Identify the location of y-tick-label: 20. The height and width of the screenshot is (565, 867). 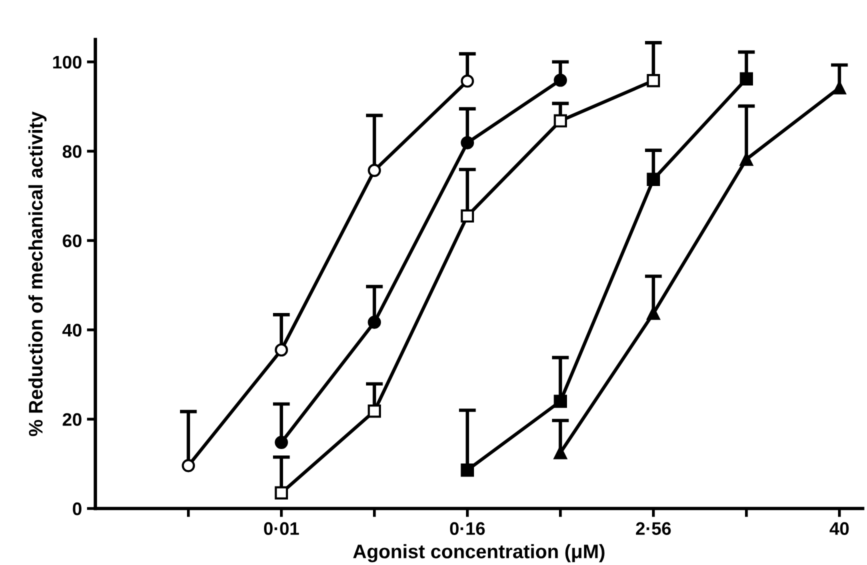
(72, 419).